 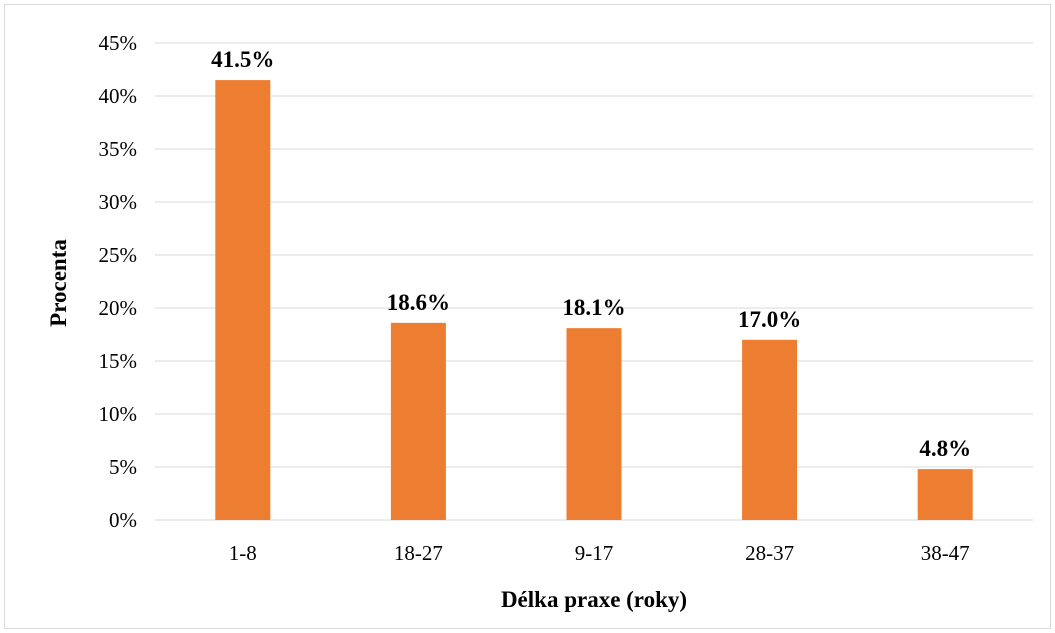 What do you see at coordinates (118, 255) in the screenshot?
I see `y-tick-label: 25%` at bounding box center [118, 255].